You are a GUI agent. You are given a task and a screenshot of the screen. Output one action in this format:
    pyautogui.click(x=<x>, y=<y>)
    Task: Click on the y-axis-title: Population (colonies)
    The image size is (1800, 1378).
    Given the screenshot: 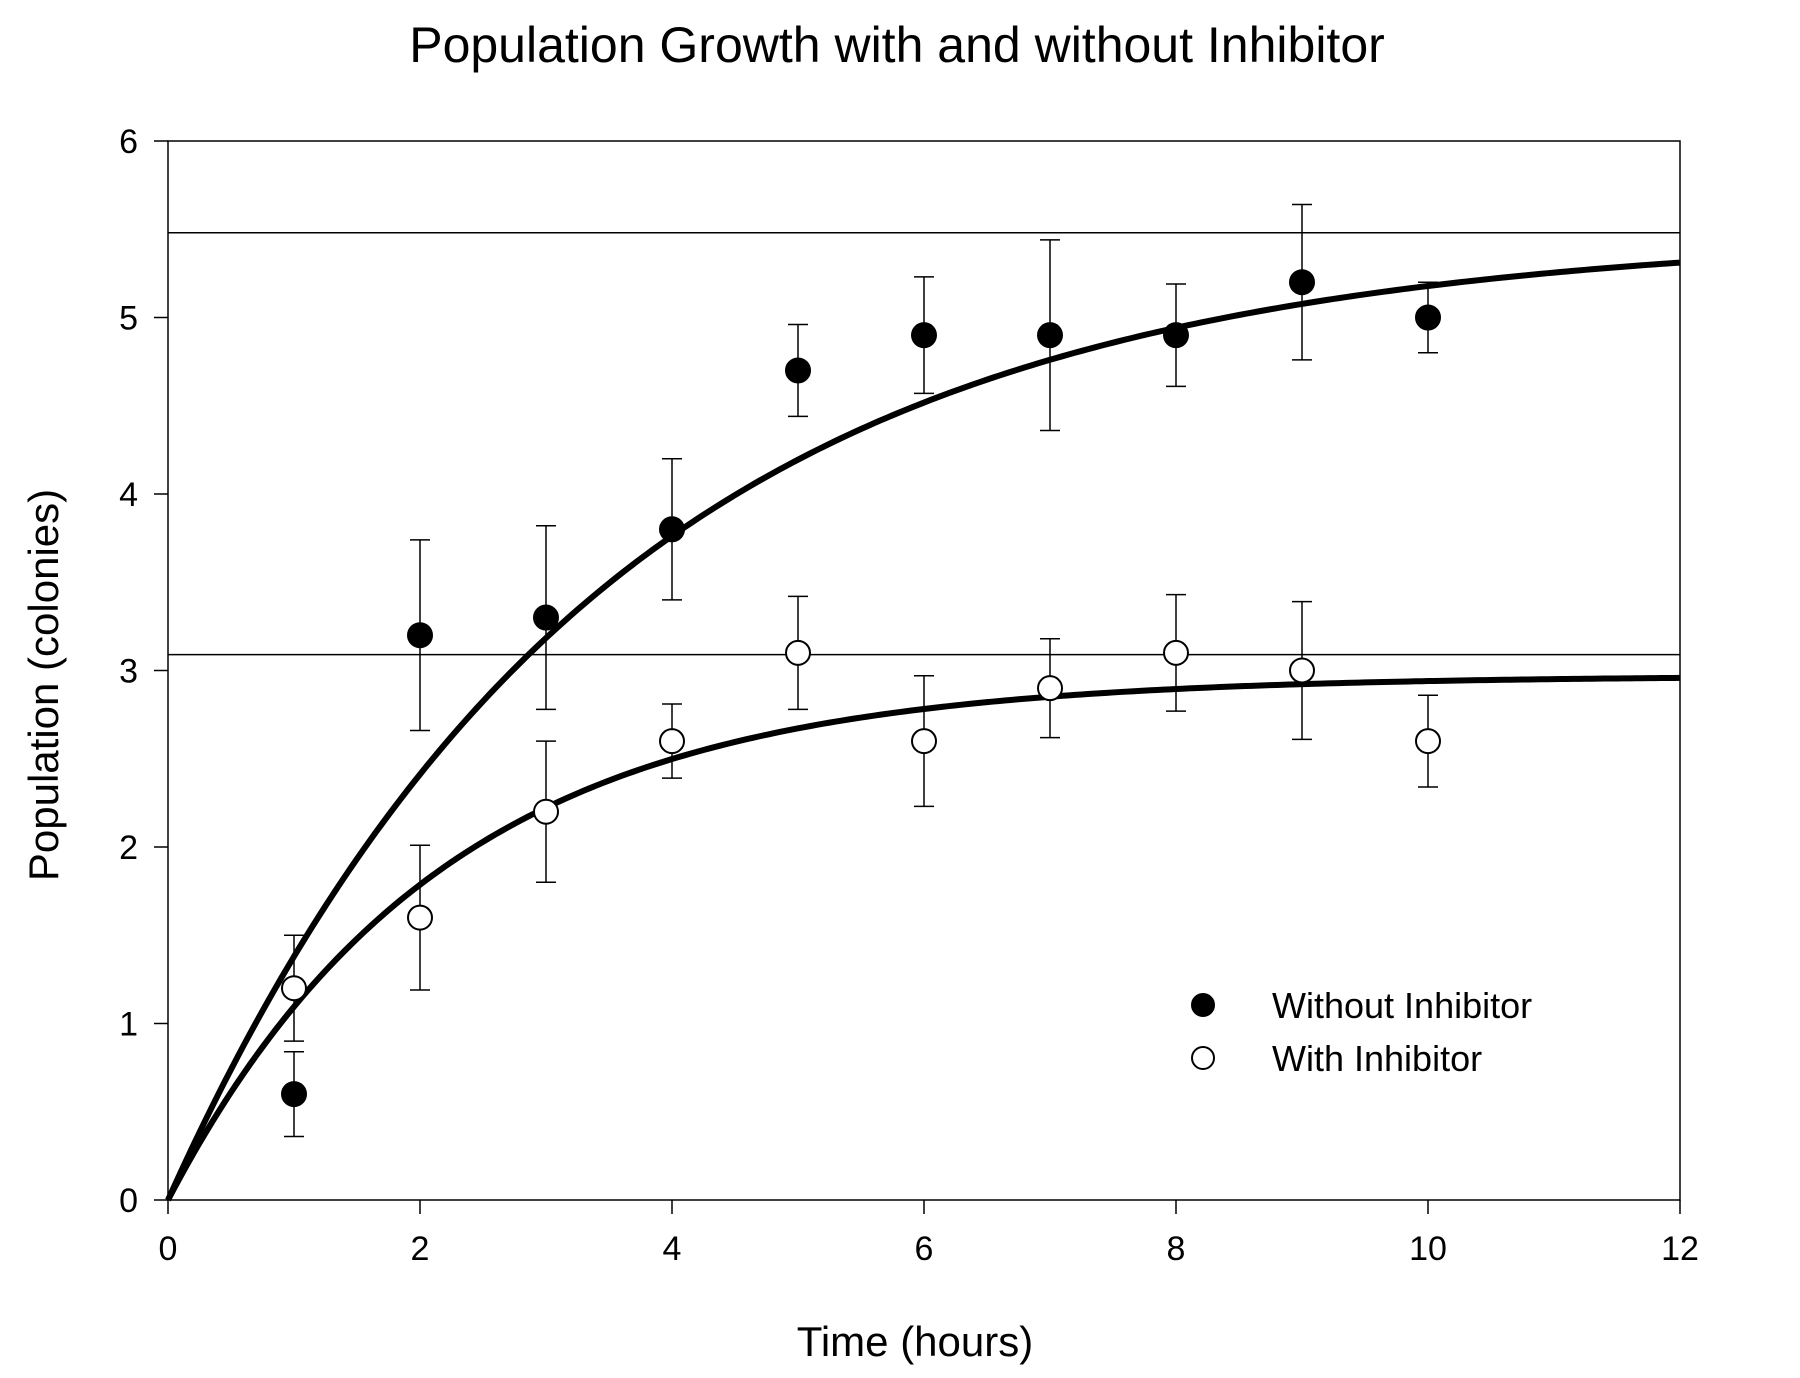 What is the action you would take?
    pyautogui.click(x=43, y=685)
    